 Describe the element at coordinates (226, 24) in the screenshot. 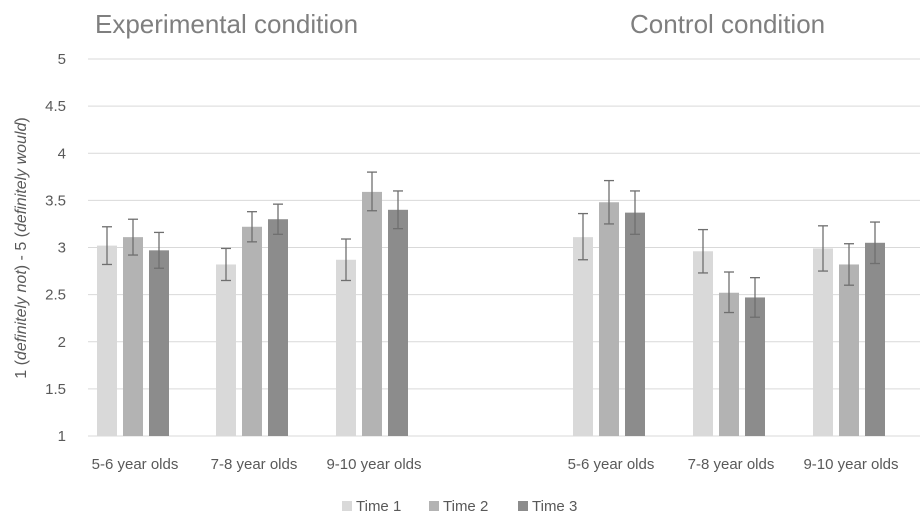

I see `panel-title: Experimental condition` at that location.